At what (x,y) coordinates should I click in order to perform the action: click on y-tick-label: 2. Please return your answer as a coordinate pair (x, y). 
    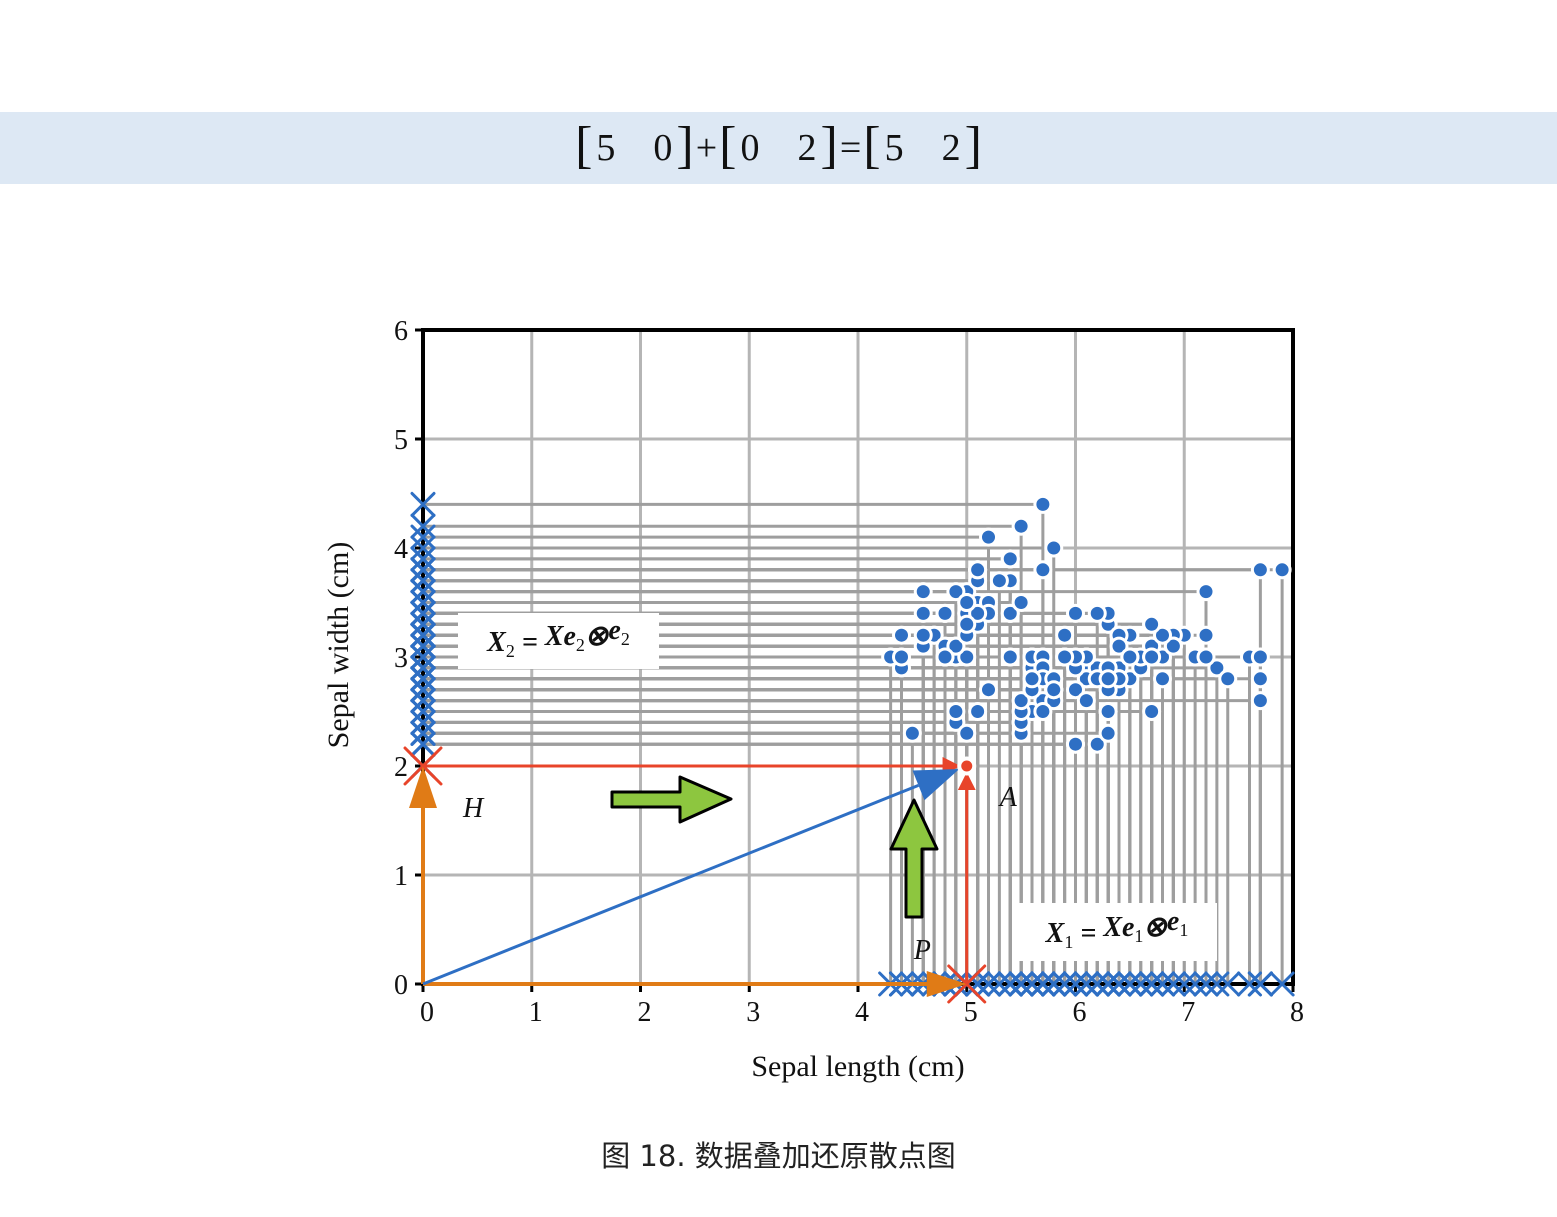
    Looking at the image, I should click on (401, 767).